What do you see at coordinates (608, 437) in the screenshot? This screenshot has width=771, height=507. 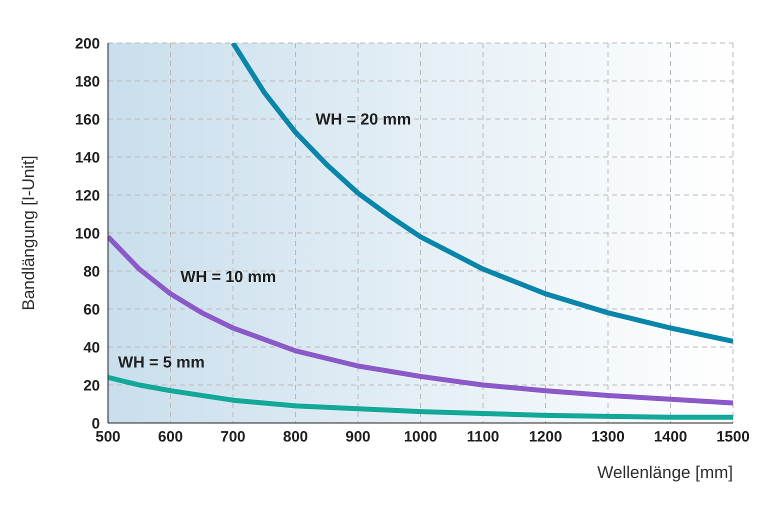 I see `x-tick-label: 1300` at bounding box center [608, 437].